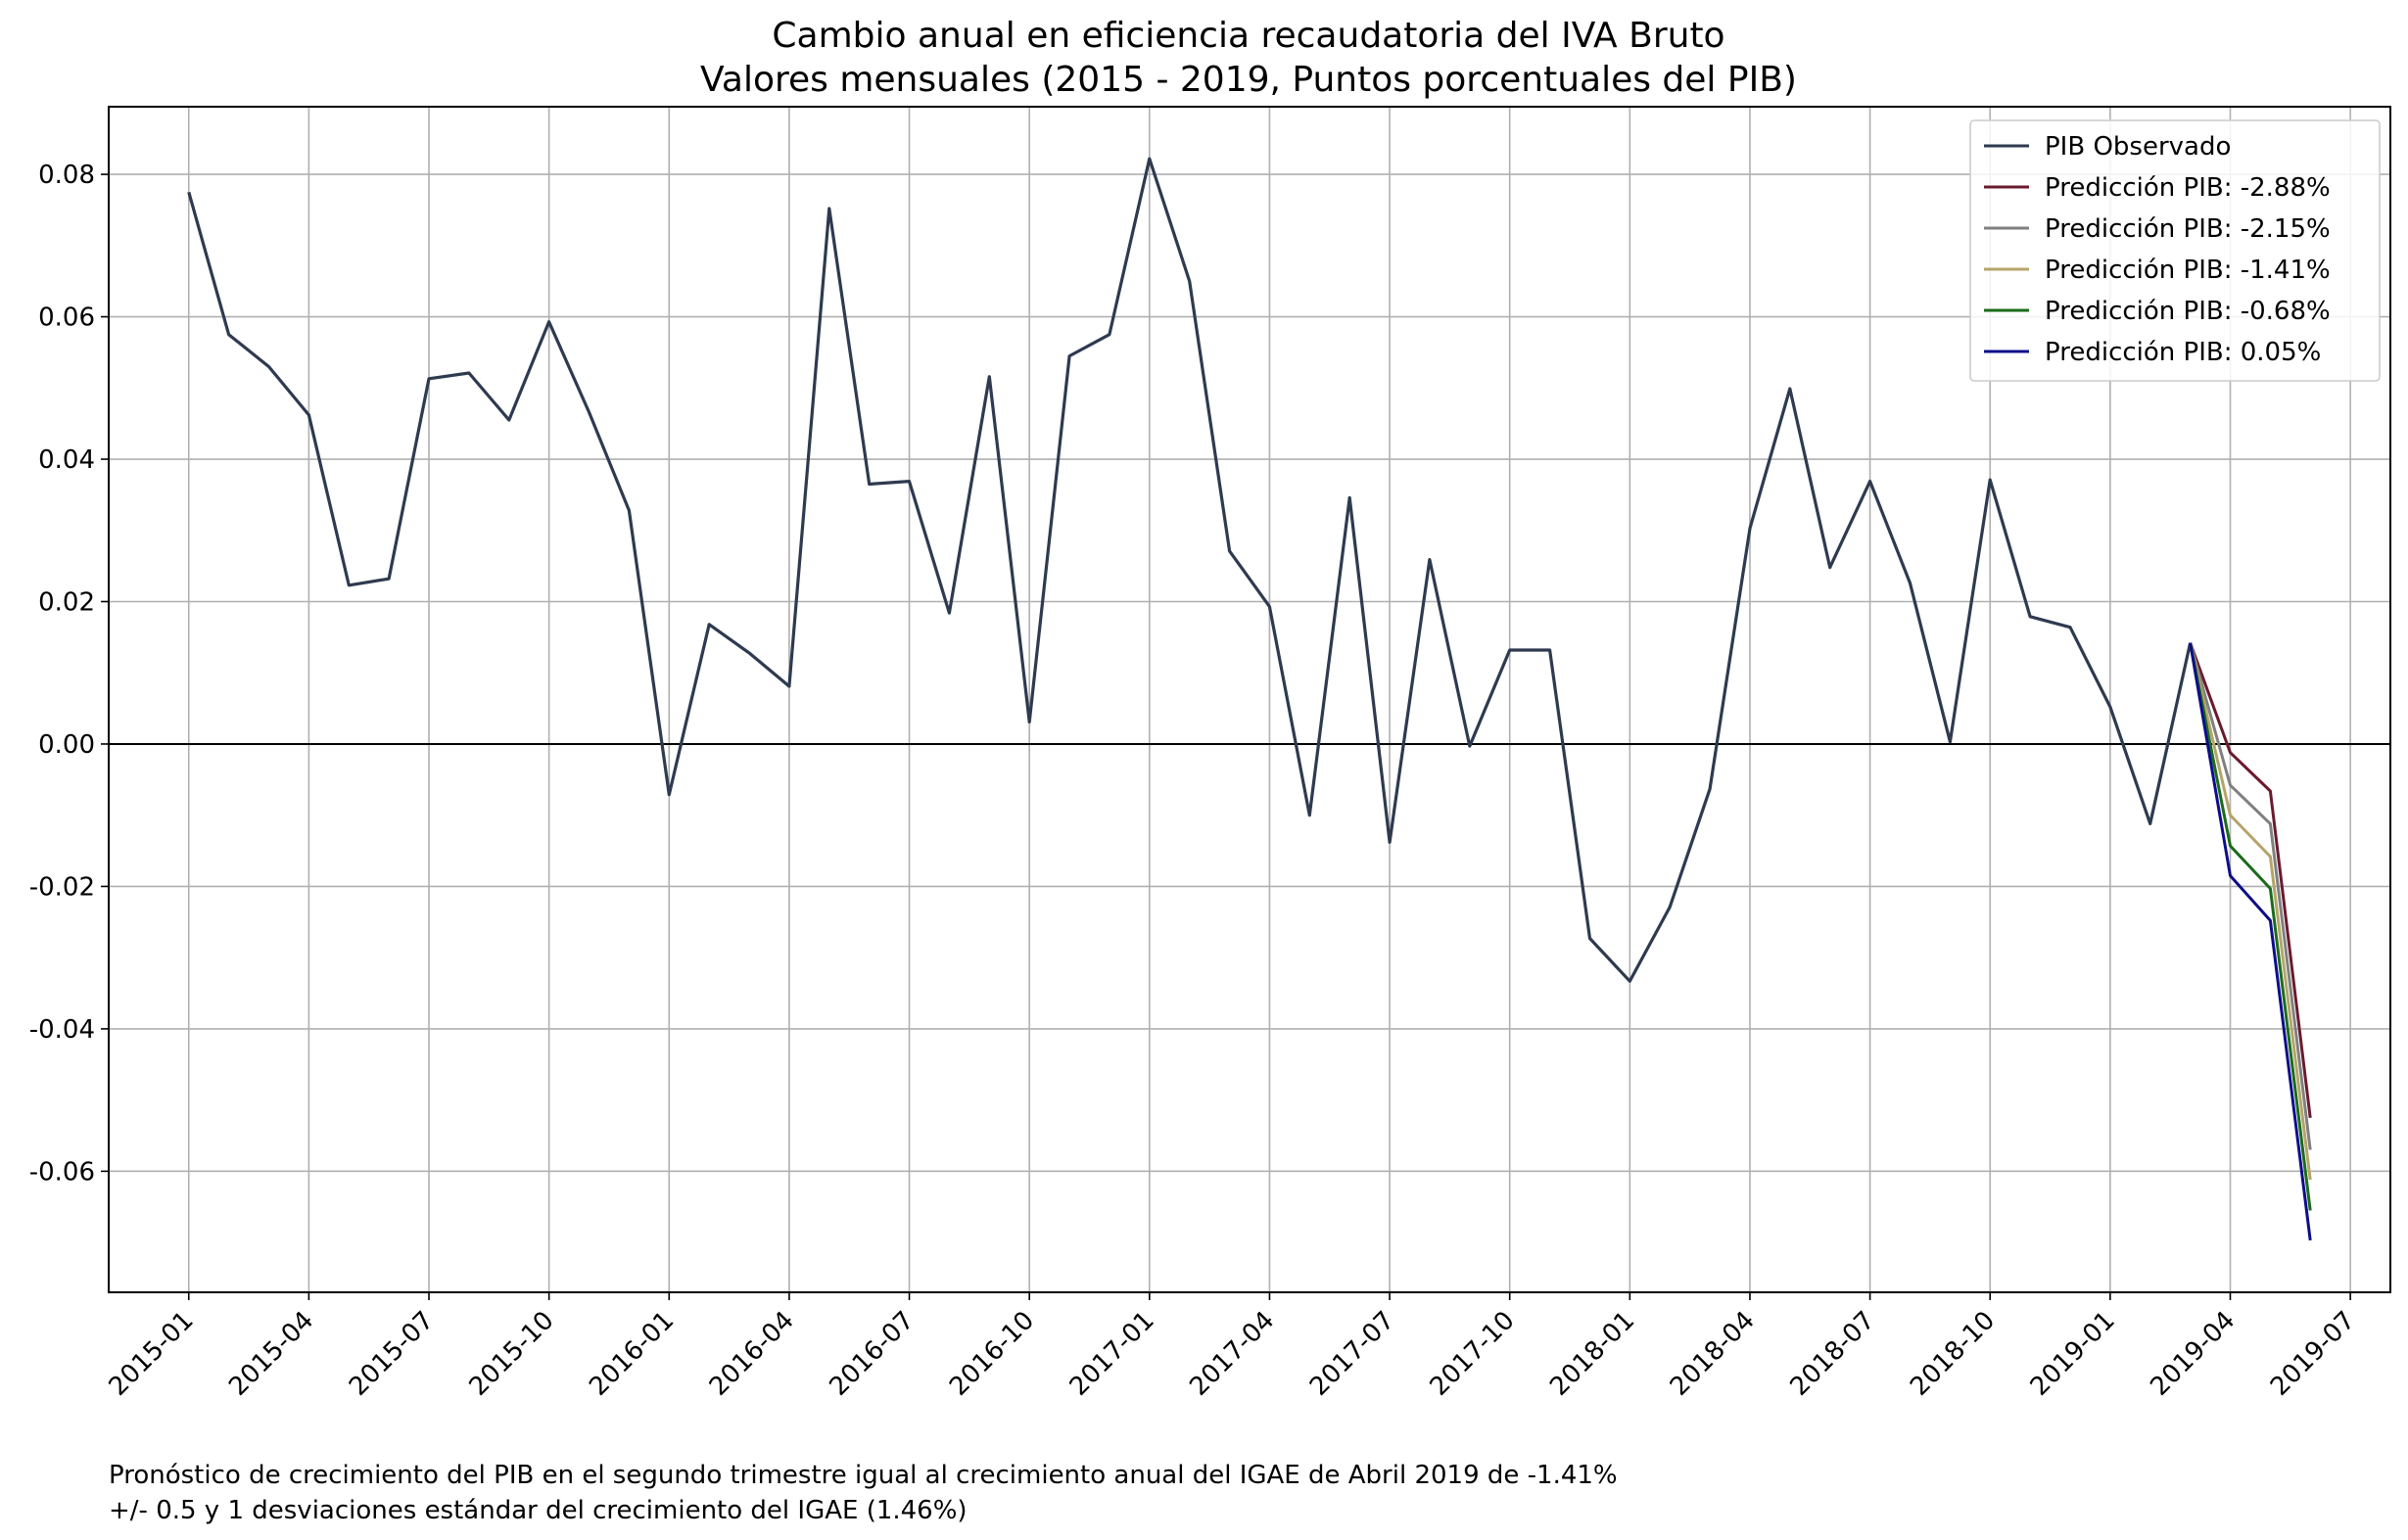 The width and height of the screenshot is (2408, 1540). Describe the element at coordinates (271, 1354) in the screenshot. I see `x-tick-label: 2015-04` at that location.